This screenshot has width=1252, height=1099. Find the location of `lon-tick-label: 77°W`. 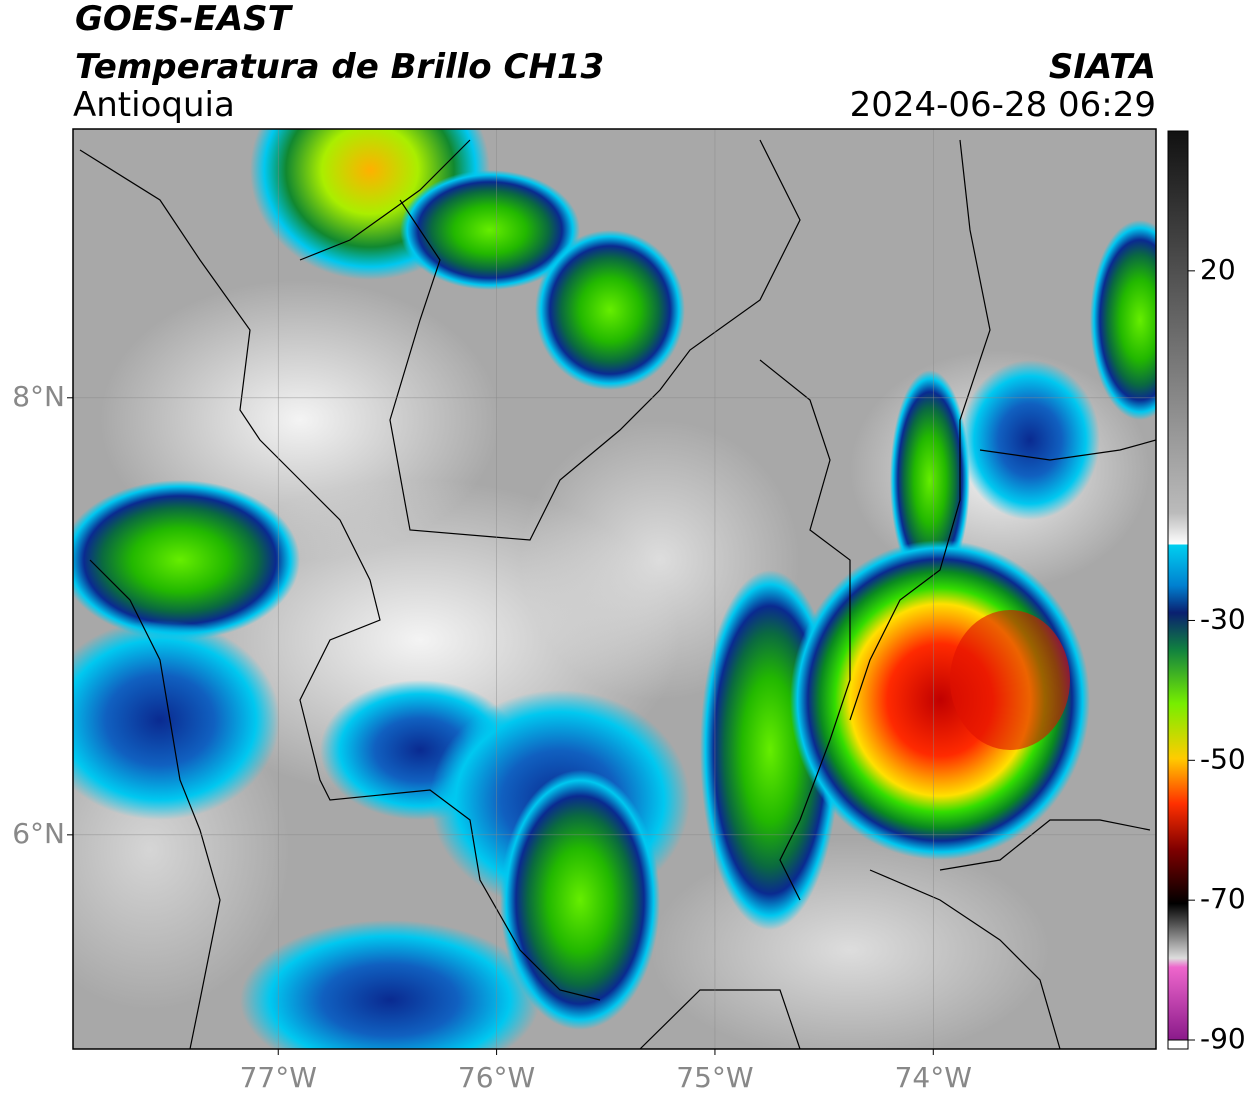

lon-tick-label: 77°W is located at coordinates (278, 1077).